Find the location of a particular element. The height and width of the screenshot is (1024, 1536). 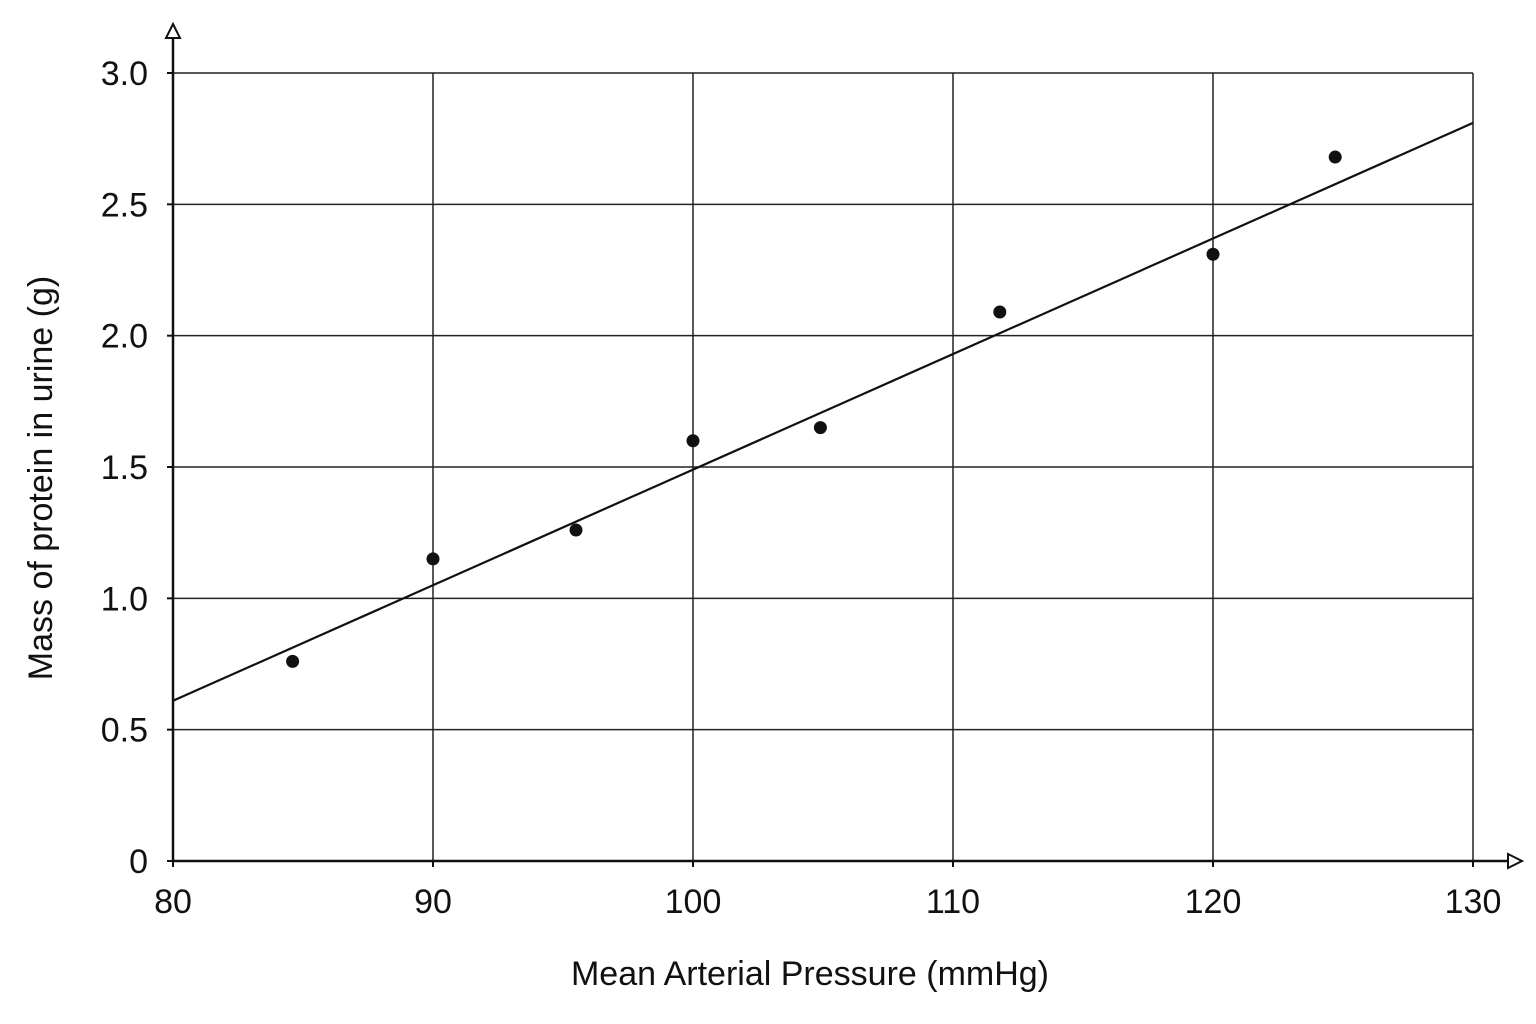

x-tick-labels: 80 90 100 110 120 130 is located at coordinates (827, 891).